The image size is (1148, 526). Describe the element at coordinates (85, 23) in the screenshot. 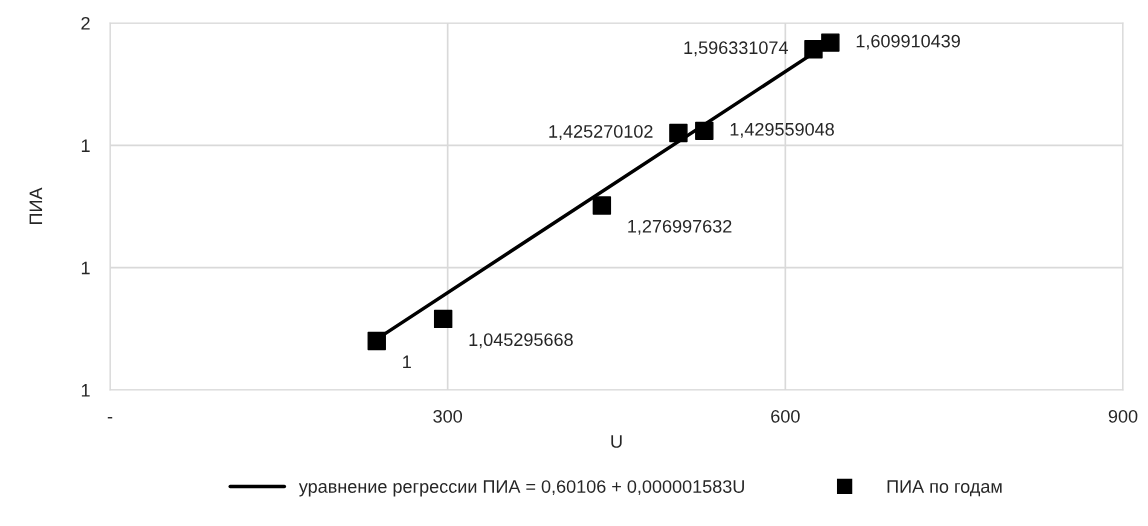

I see `y-tick-label: 2` at that location.